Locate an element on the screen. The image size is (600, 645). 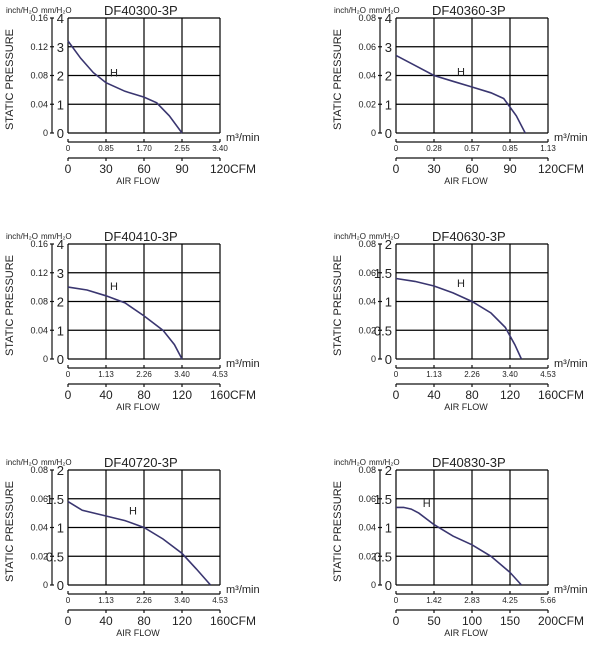
chart-title: DF40720-3P is located at coordinates (141, 462).